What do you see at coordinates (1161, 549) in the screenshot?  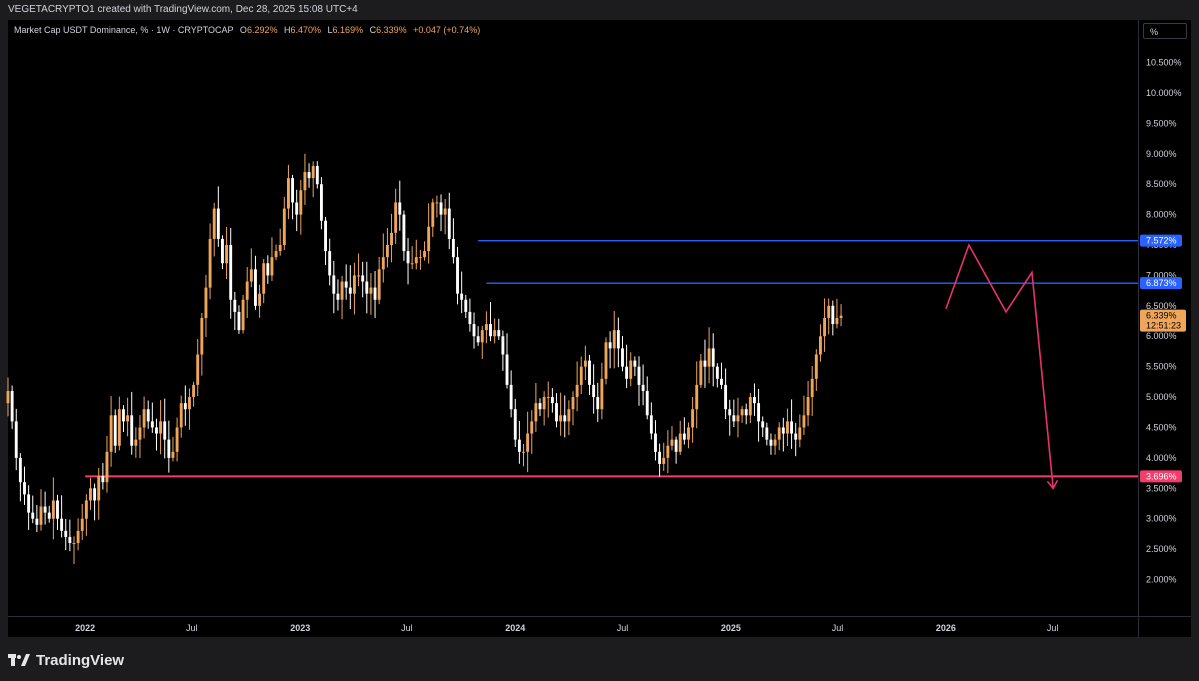 I see `y-tick-label: 2.500%` at bounding box center [1161, 549].